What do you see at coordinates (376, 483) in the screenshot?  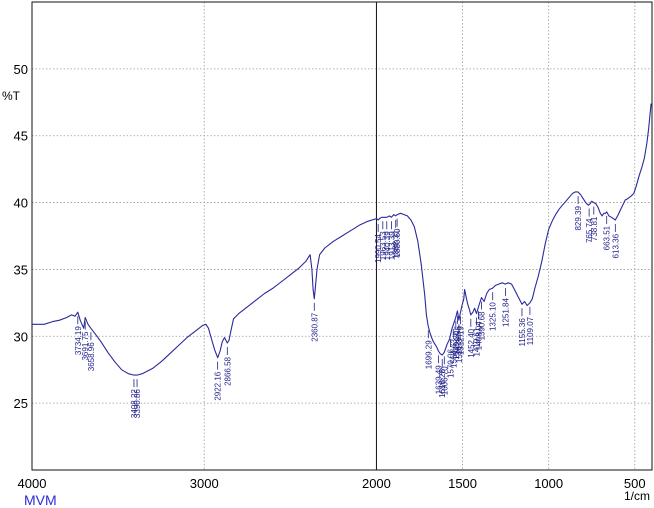 I see `x-tick-label: 2000` at bounding box center [376, 483].